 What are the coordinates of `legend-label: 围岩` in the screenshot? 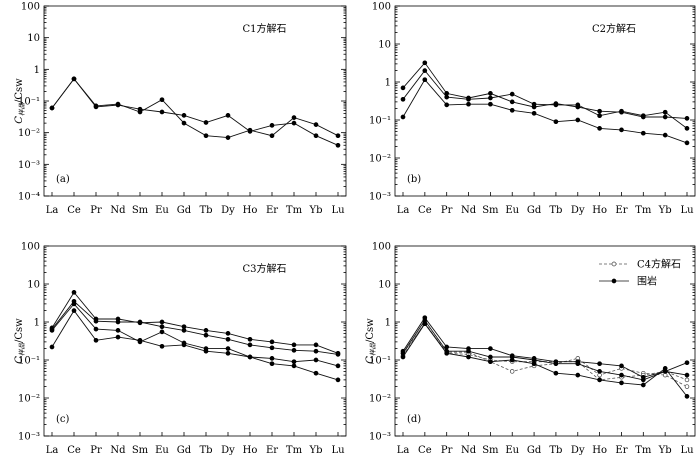 It's located at (647, 281).